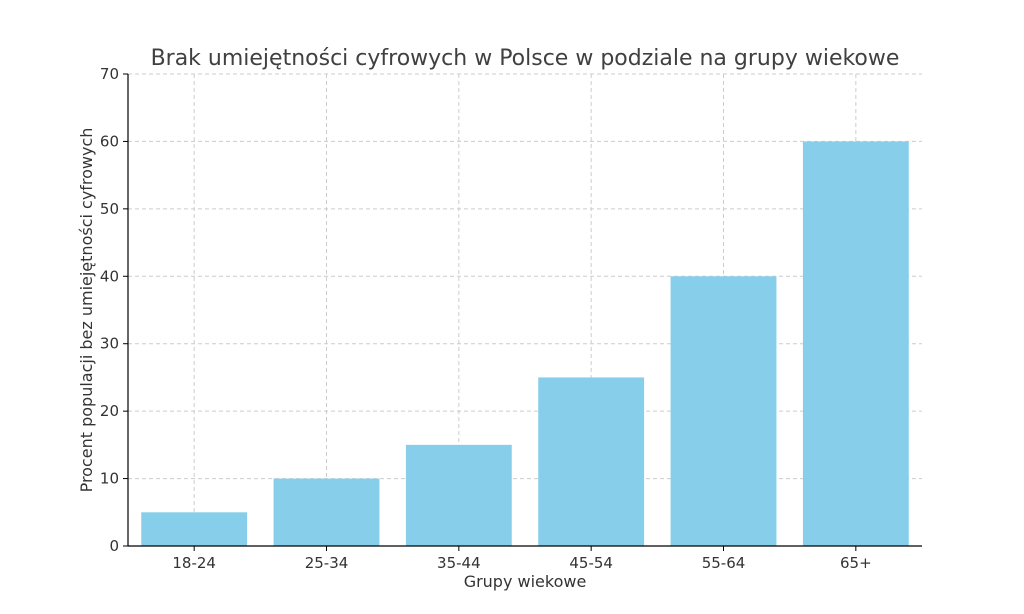 The height and width of the screenshot is (614, 1024). I want to click on y-ticks: 0 10 20 30 40 50 60 70, so click(114, 310).